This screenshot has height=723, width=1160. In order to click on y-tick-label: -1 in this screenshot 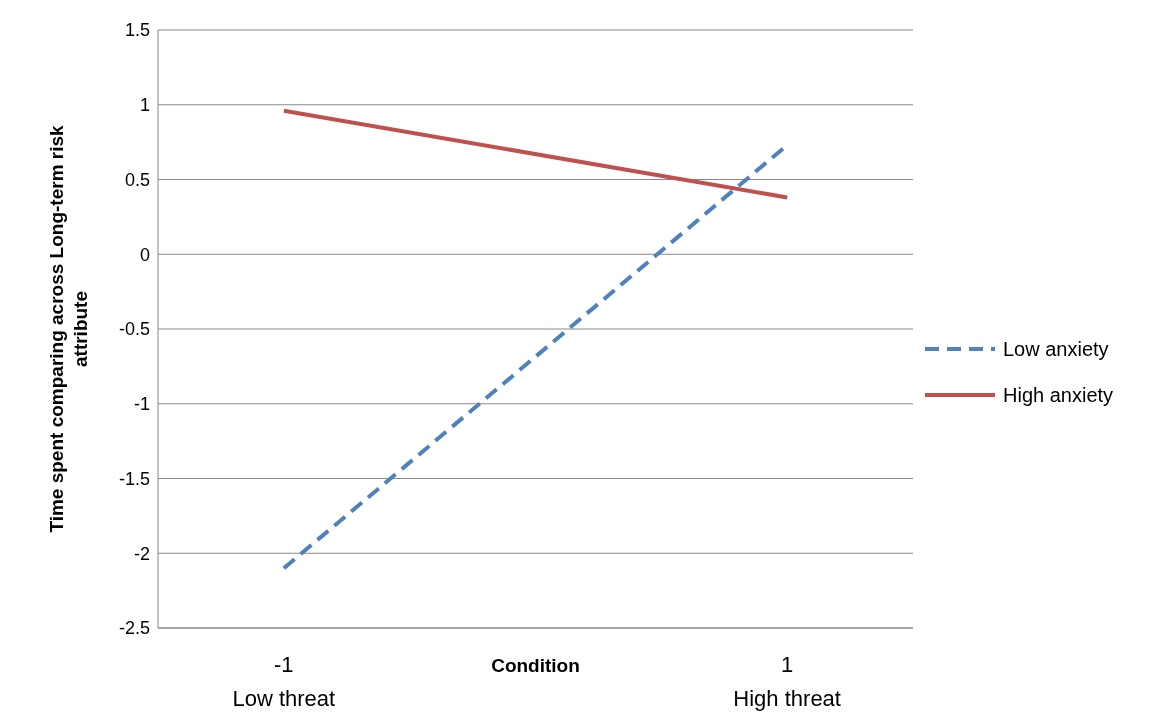, I will do `click(141, 404)`.